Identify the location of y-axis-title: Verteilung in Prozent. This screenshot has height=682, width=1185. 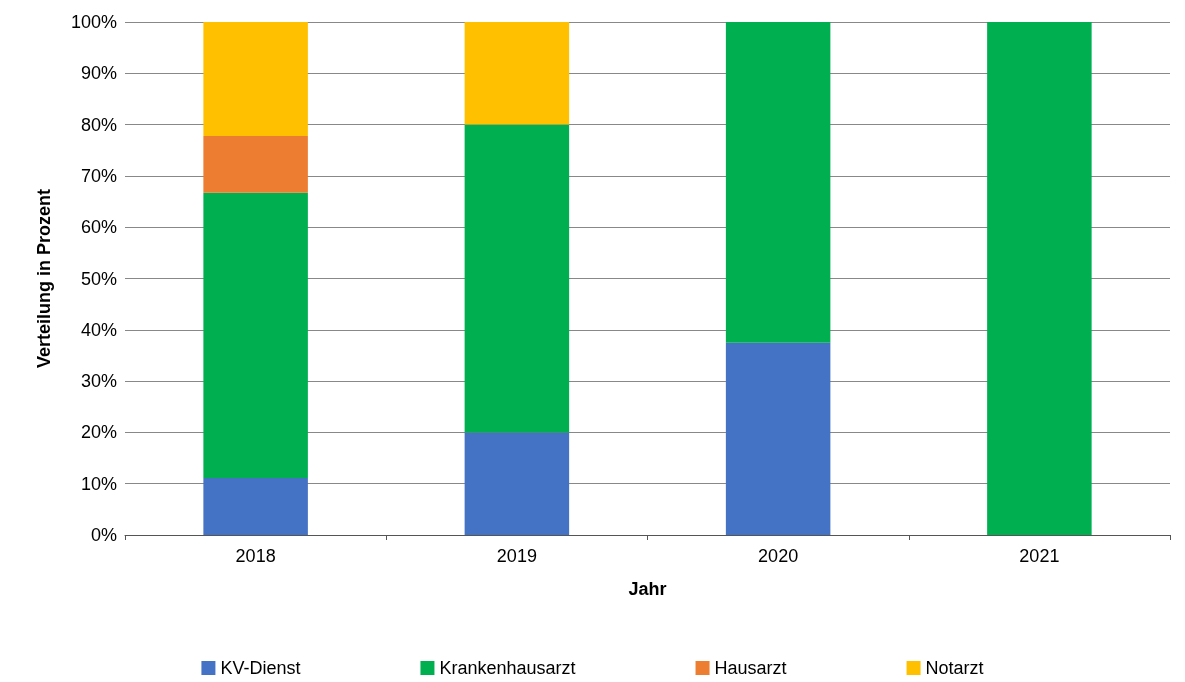
(44, 278).